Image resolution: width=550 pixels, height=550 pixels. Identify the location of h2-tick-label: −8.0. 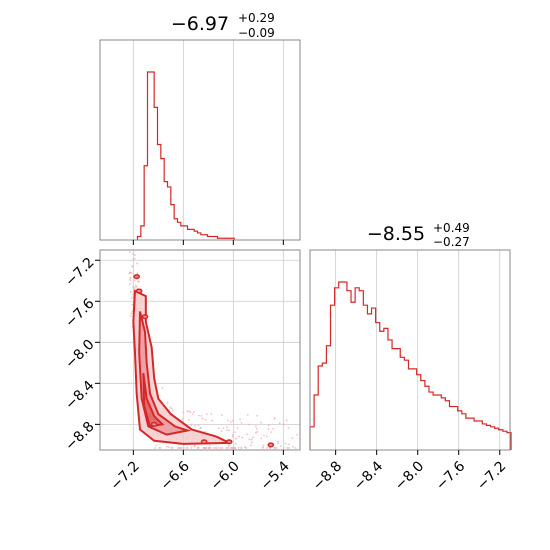
(409, 475).